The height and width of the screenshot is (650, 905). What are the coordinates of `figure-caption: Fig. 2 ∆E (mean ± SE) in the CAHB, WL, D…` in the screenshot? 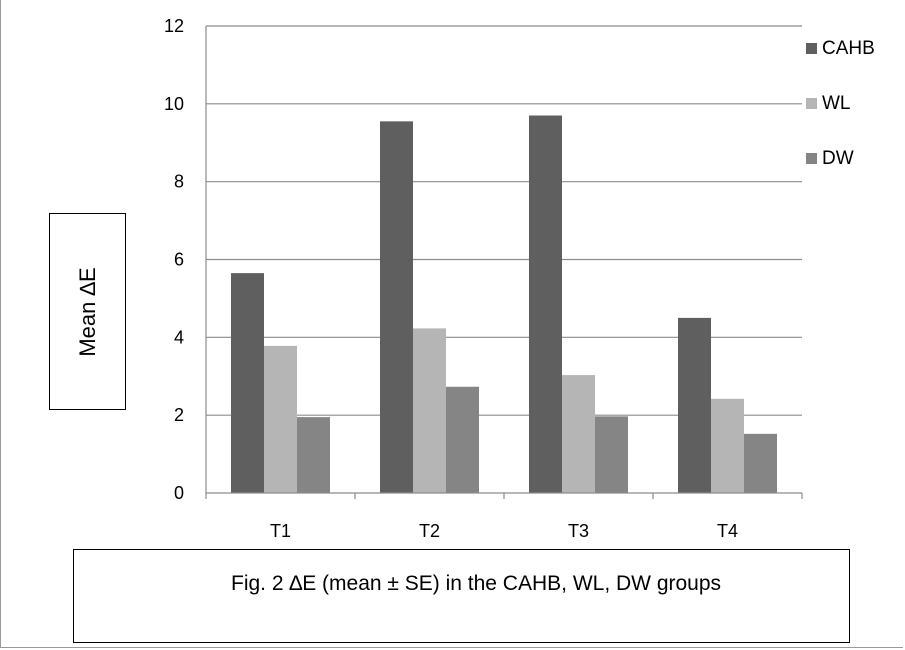 It's located at (476, 583).